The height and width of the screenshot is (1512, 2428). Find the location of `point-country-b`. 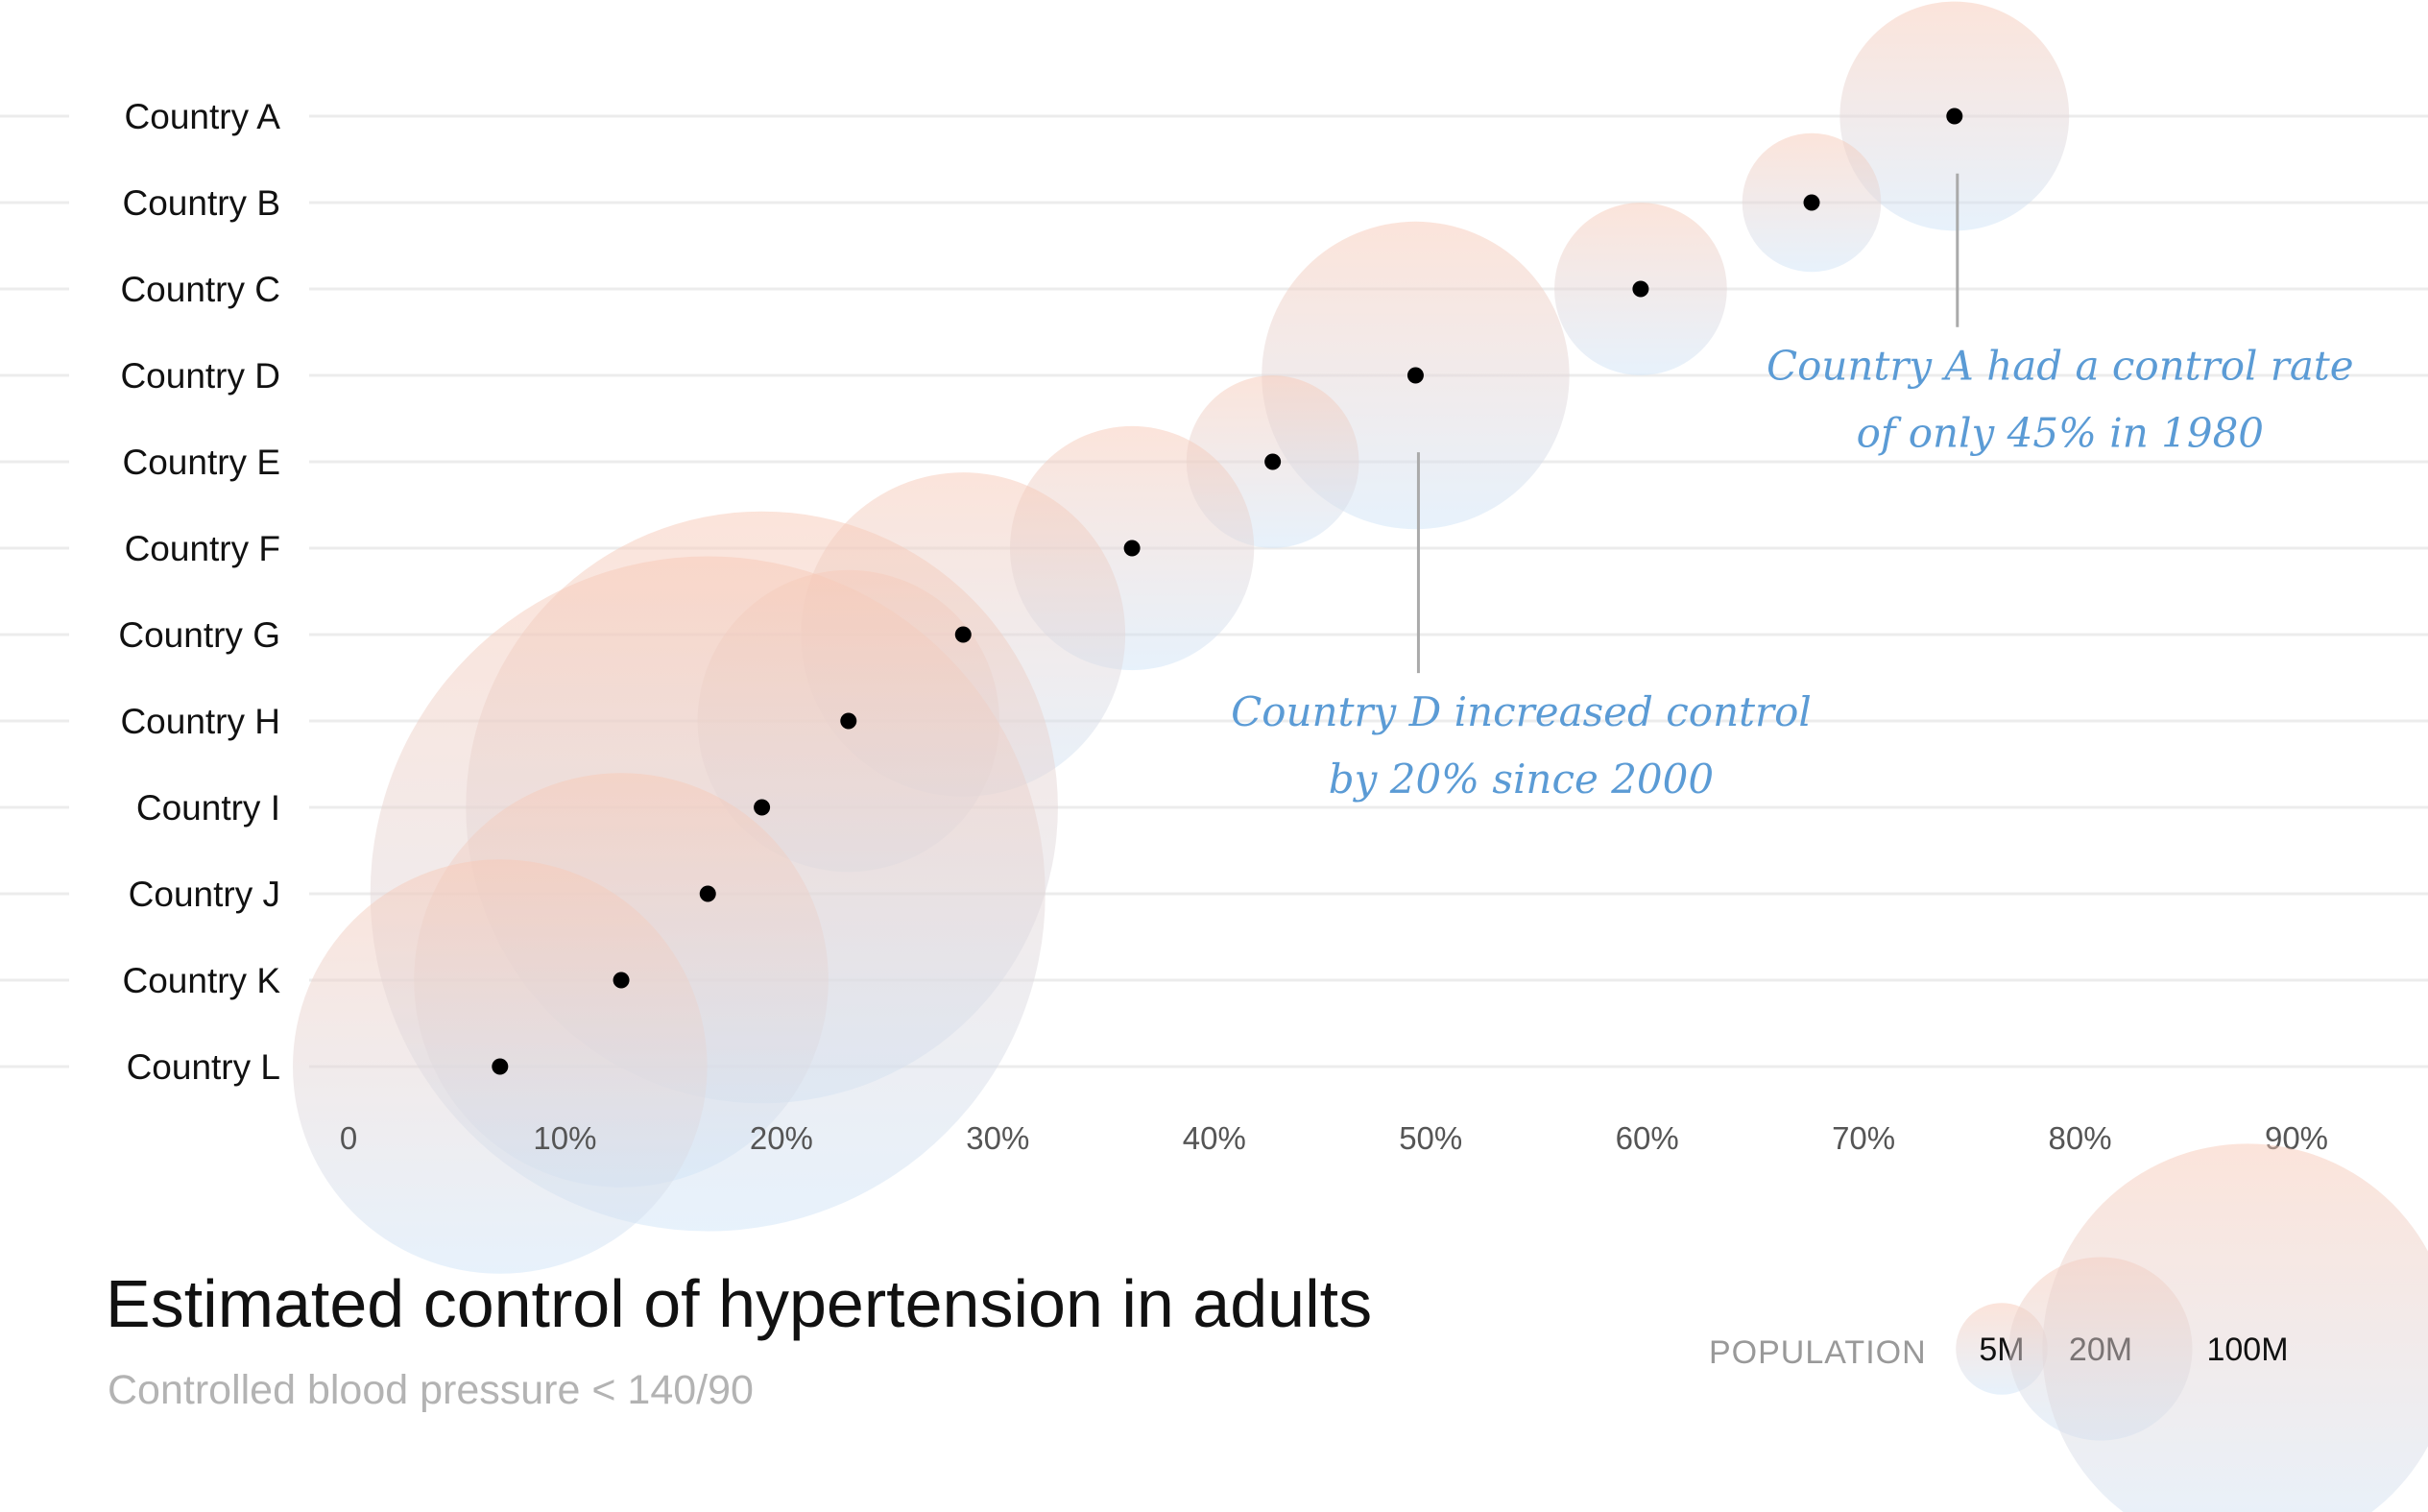

point-country-b is located at coordinates (1811, 203).